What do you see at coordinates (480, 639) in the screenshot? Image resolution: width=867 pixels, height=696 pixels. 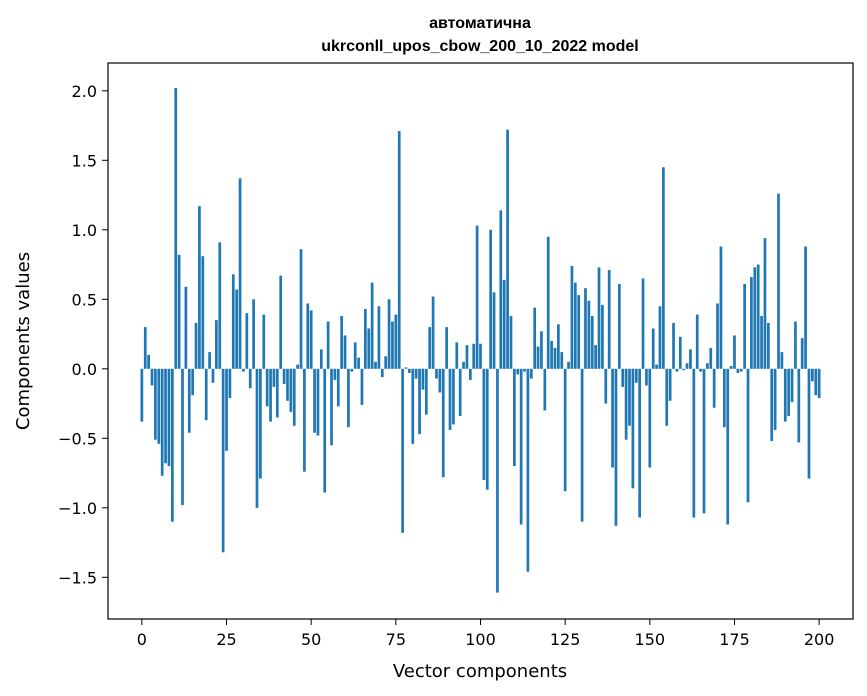 I see `x-tick-label: 100` at bounding box center [480, 639].